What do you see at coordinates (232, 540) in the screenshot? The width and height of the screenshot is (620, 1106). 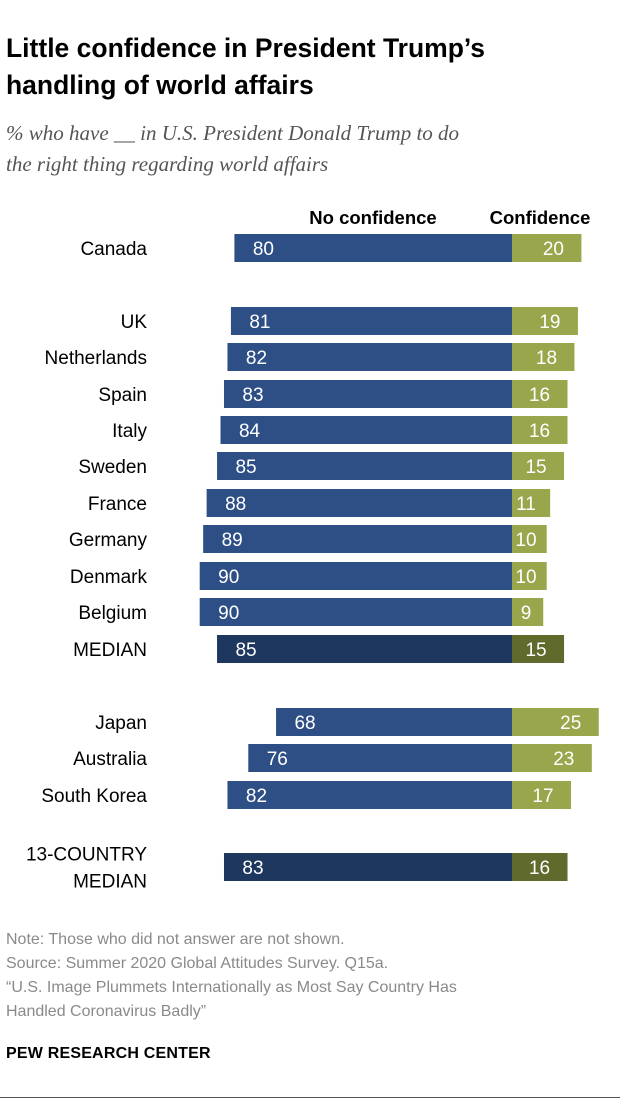 I see `data-label-no-confidence: 89` at bounding box center [232, 540].